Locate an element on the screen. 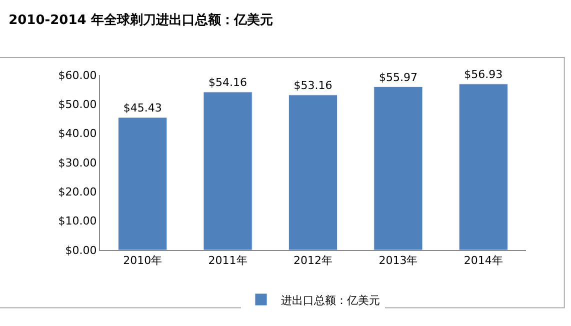 Image resolution: width=571 pixels, height=326 pixels. y-tick-label: $40.00 is located at coordinates (77, 133).